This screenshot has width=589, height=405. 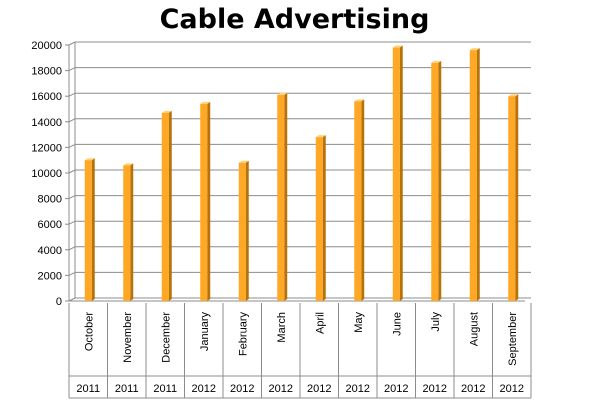 I want to click on x-tick-label: April, so click(x=320, y=323).